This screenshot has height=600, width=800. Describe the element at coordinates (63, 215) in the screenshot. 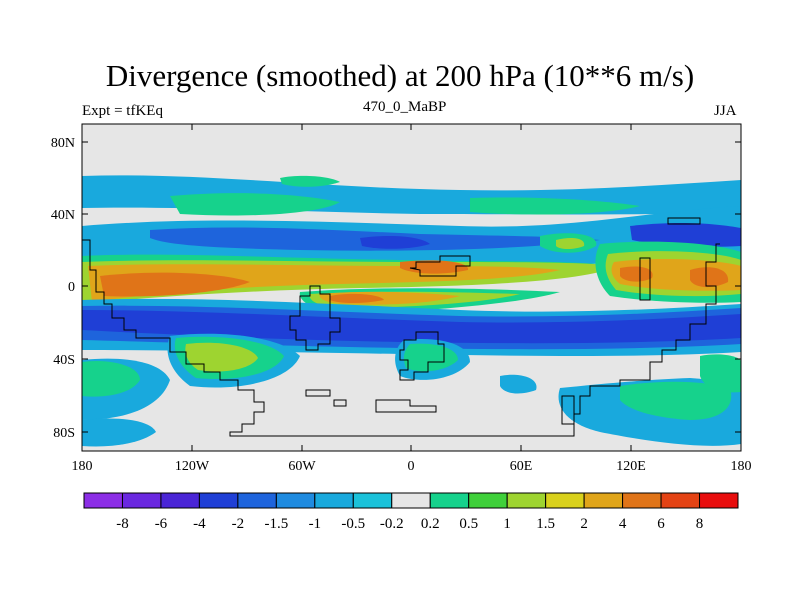

I see `y-tick-label: 40N` at that location.